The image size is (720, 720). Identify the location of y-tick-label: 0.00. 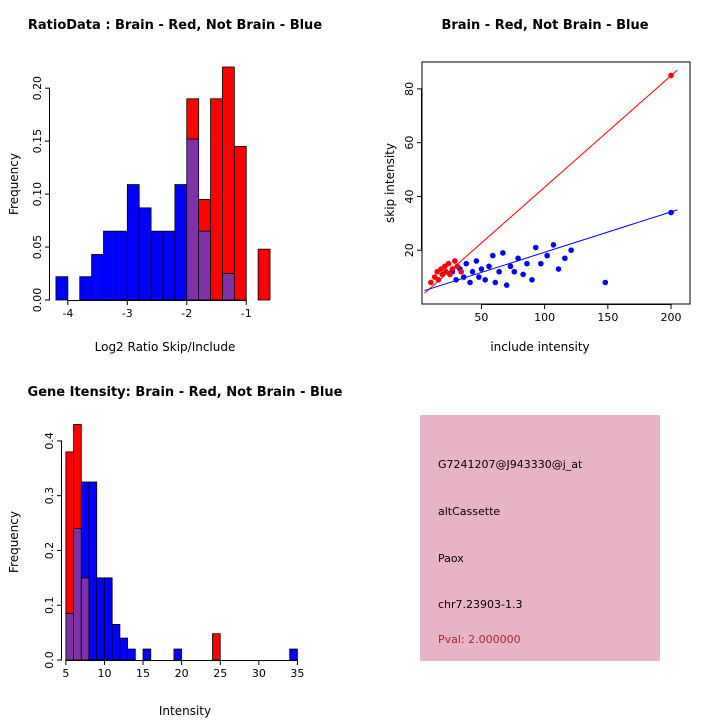
(37, 300).